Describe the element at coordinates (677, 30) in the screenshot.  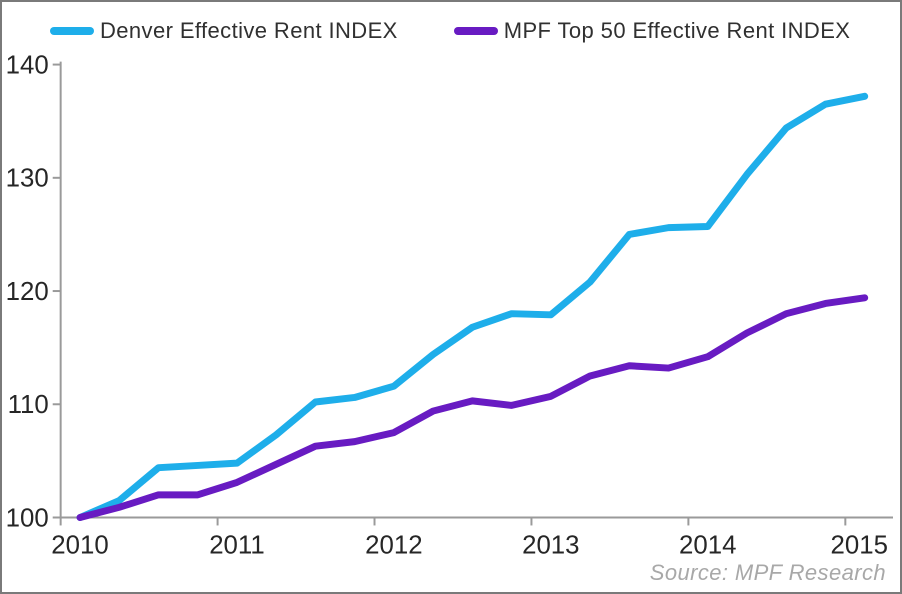
I see `legend-label-mpf-top50: MPF Top 50 Effective Rent INDEX` at that location.